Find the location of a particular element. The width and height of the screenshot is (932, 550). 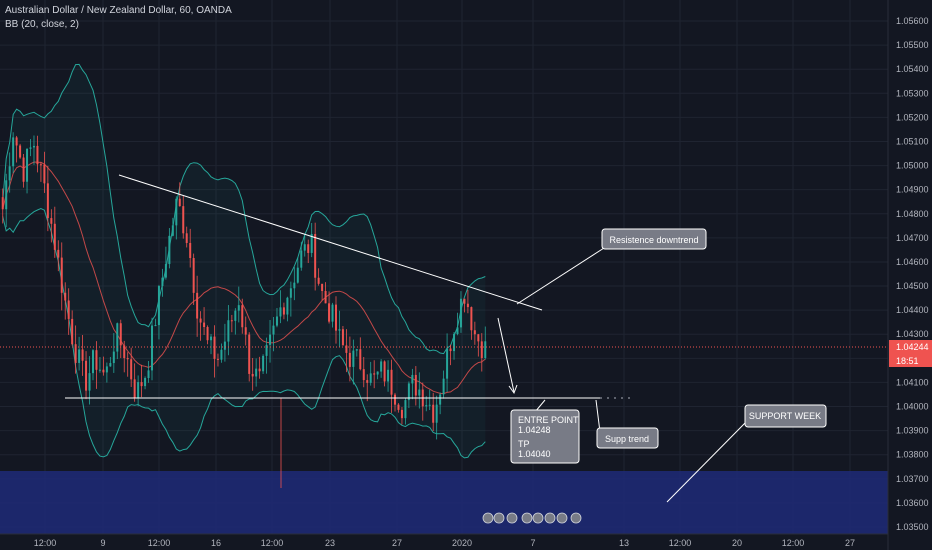

price-tick-label: 1.04100 is located at coordinates (912, 382).